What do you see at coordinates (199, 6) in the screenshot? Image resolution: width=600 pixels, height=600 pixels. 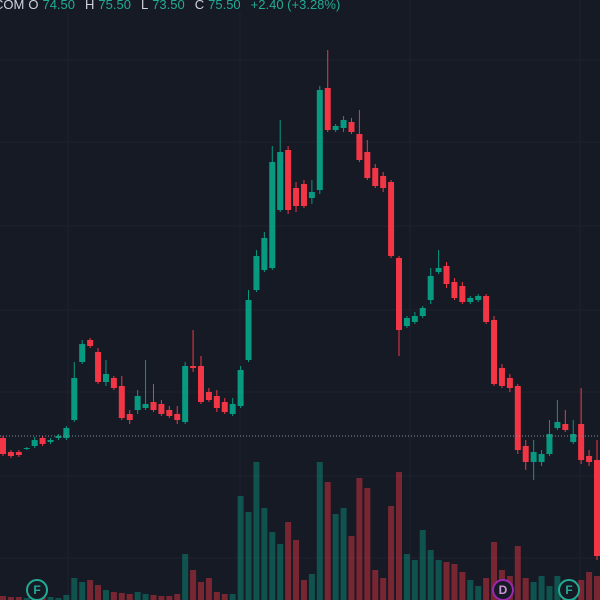 I see `label: C` at bounding box center [199, 6].